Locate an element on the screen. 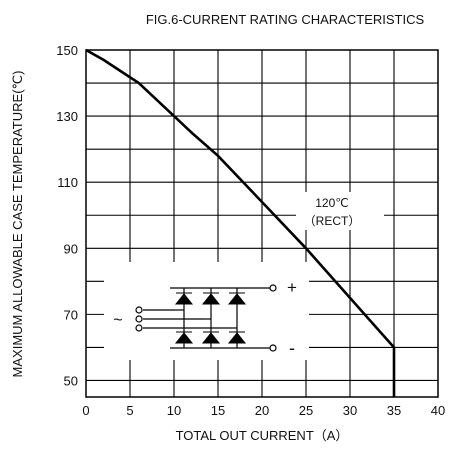 The width and height of the screenshot is (457, 459). y-tick-labels: 150 130 110 90 70 50 is located at coordinates (67, 215).